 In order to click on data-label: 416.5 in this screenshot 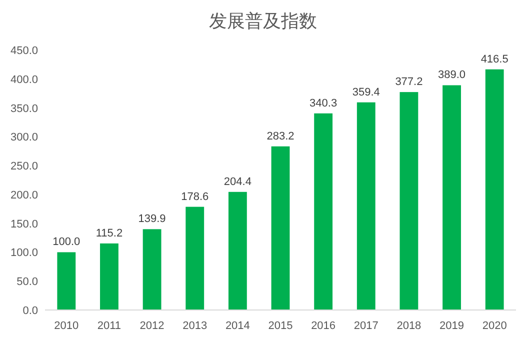, I will do `click(494, 59)`.